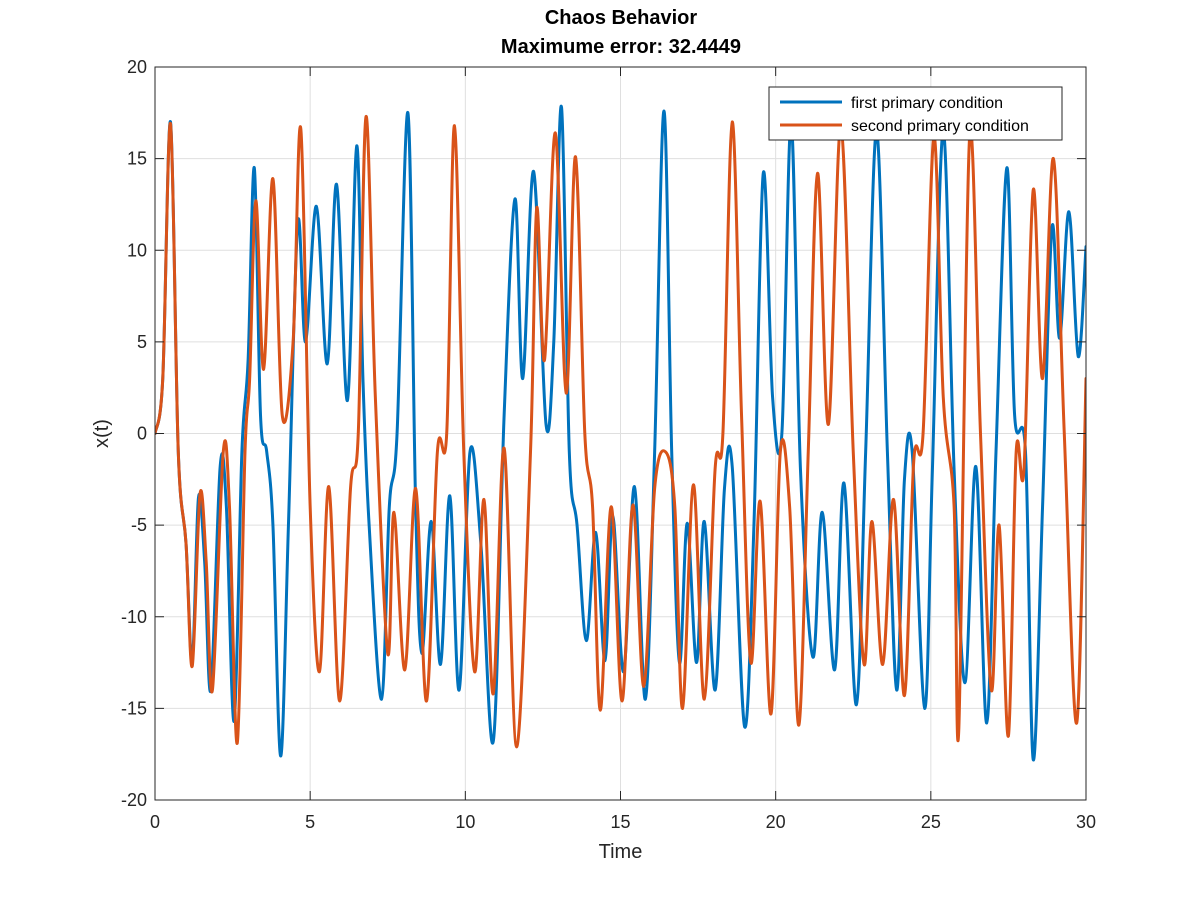  I want to click on y-tick-label: 20, so click(137, 67).